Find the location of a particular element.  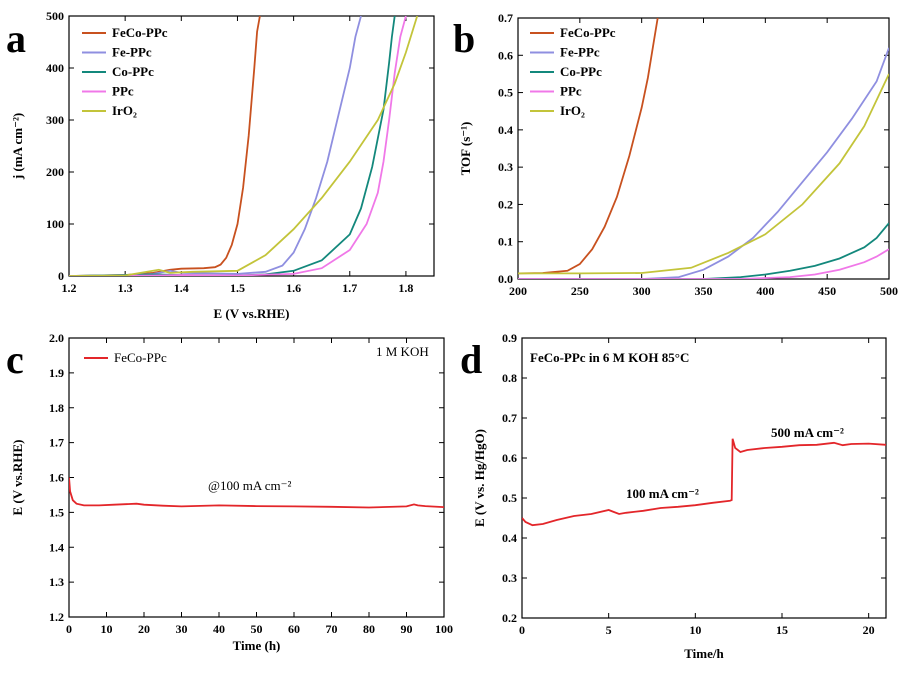

y-tick-label: 0 is located at coordinates (61, 276).